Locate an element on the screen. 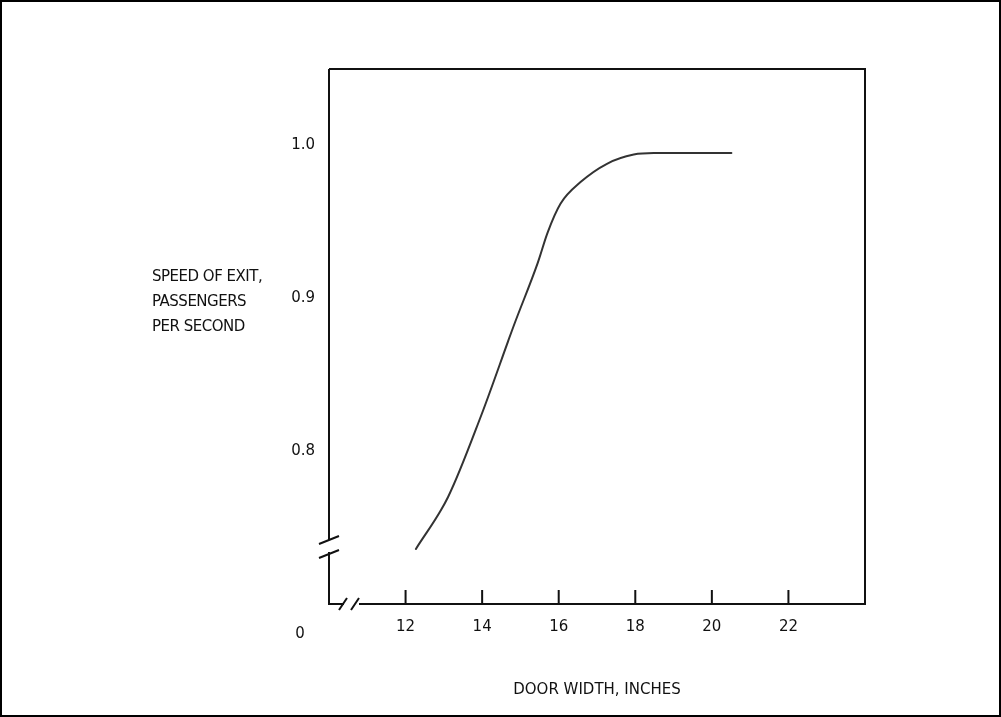  x-axis-title: DOOR WIDTH, INCHES is located at coordinates (597, 688).